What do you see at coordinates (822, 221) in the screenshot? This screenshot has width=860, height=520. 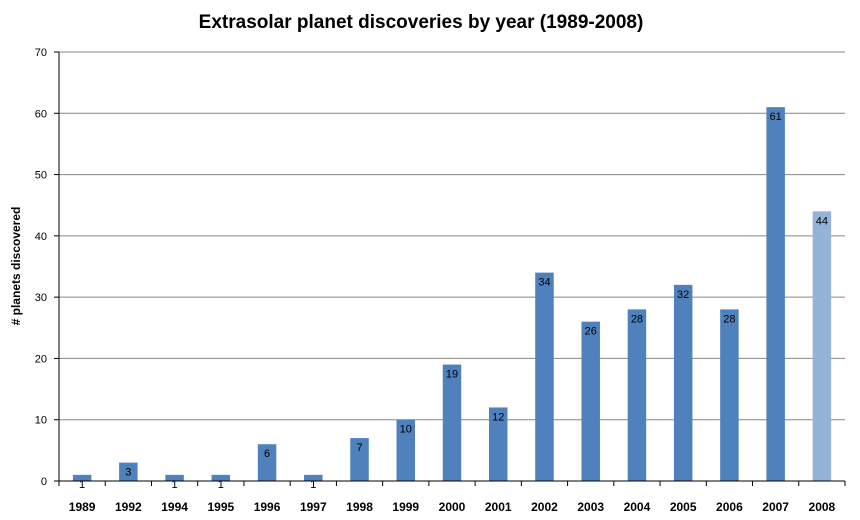 I see `data-label-2008: 44` at bounding box center [822, 221].